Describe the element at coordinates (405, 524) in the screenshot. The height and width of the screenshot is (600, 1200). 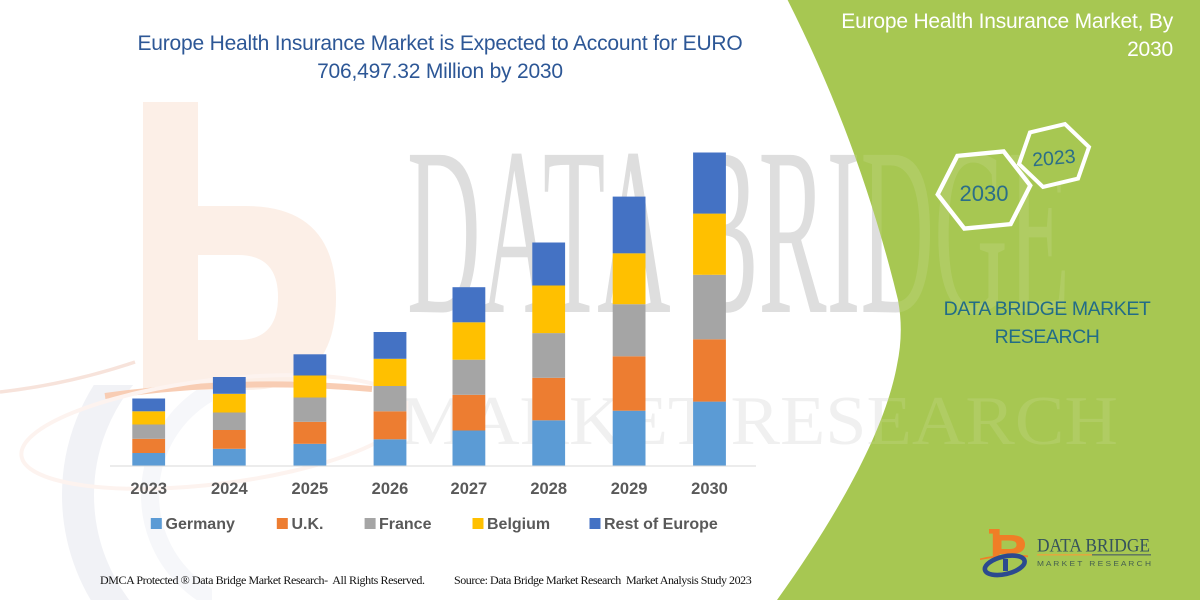
I see `svg-text: France` at that location.